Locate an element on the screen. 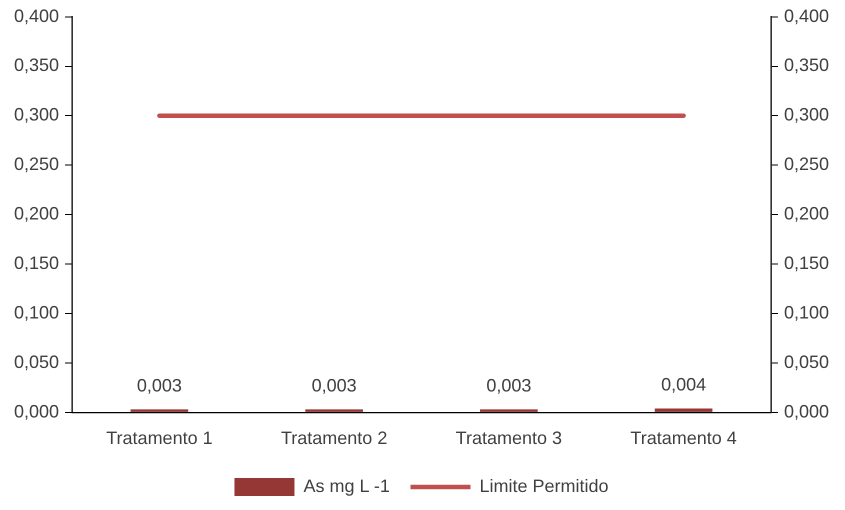  y2-tick-label: 0,400 is located at coordinates (807, 16).